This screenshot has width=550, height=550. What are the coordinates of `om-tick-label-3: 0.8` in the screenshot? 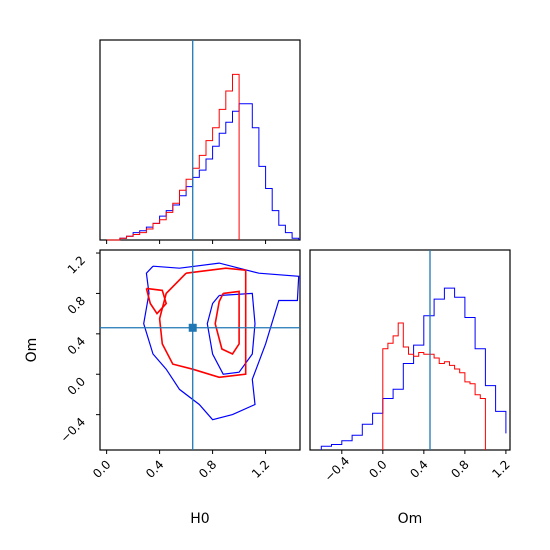 It's located at (459, 468).